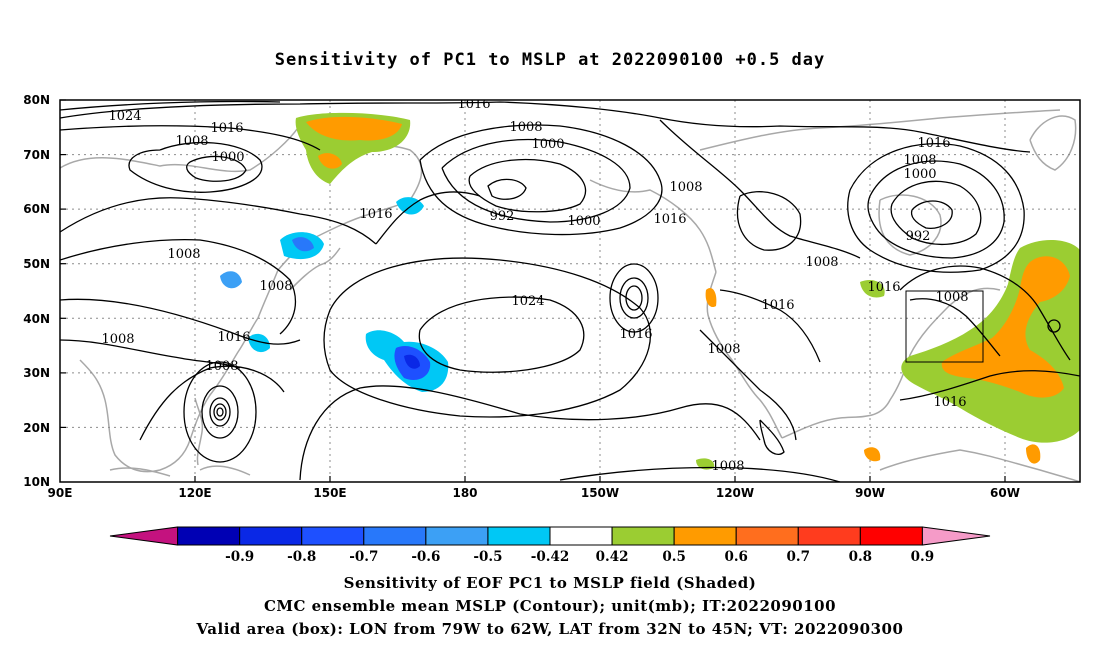 This screenshot has width=1100, height=650. I want to click on positive-patch-bc-coast, so click(711, 297).